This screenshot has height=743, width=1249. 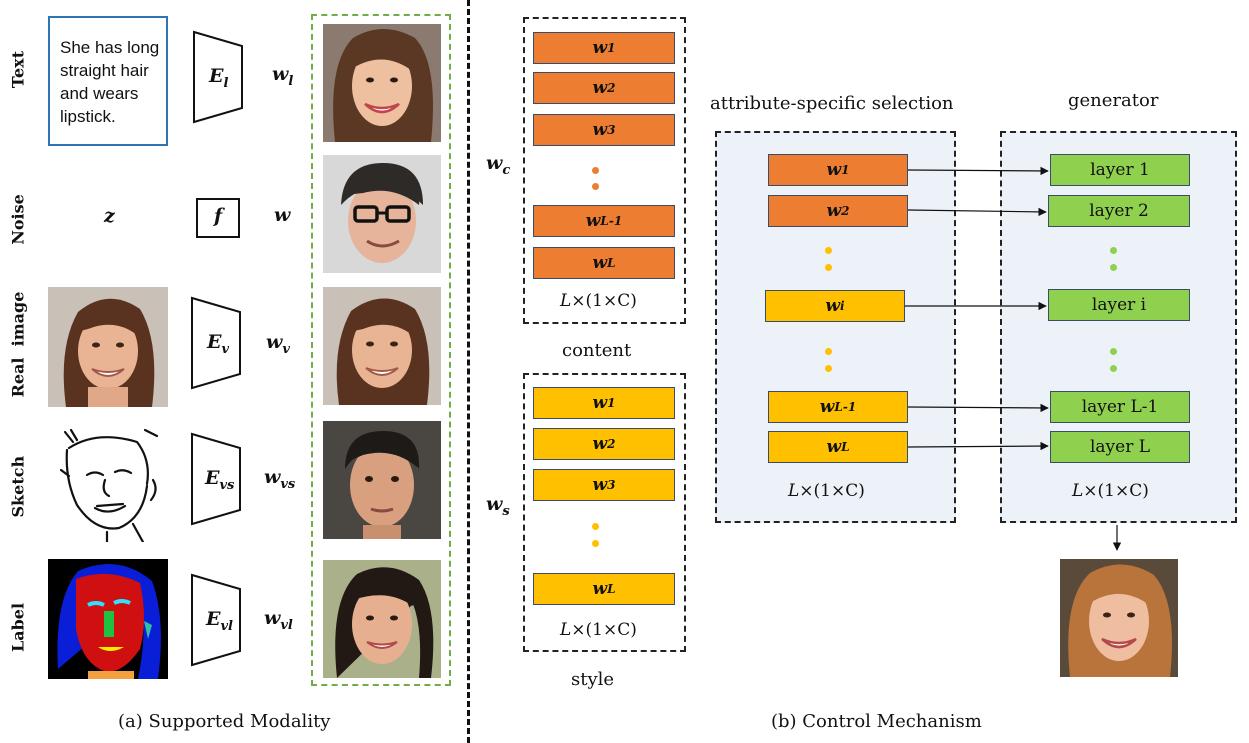 I want to click on encoder-el, so click(x=218, y=77).